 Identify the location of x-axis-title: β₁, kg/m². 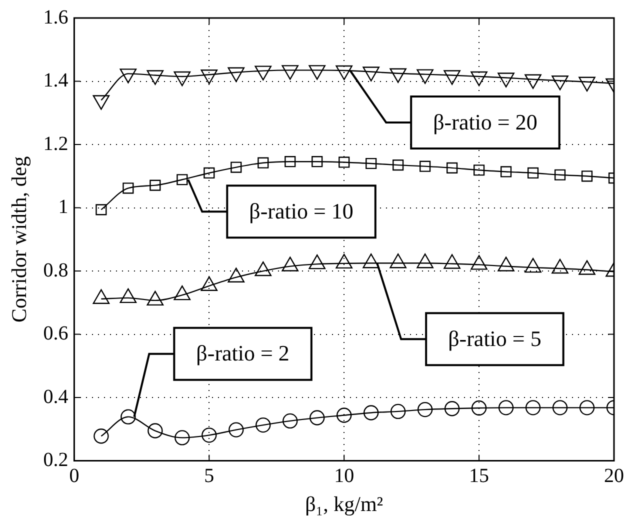
(344, 504).